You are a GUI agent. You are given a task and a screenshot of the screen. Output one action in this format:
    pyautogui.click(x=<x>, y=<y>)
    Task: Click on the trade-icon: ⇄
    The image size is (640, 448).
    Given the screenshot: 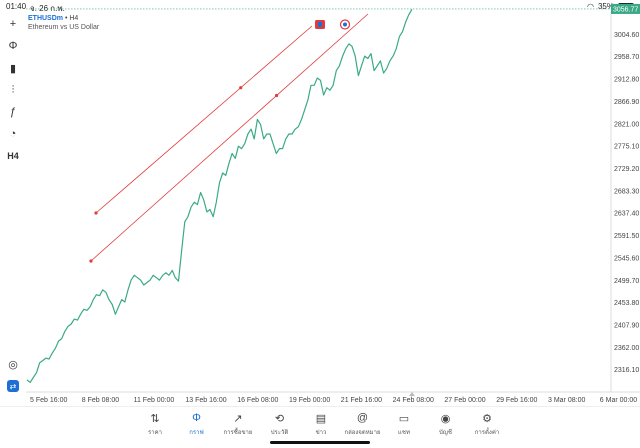 What is the action you would take?
    pyautogui.click(x=13, y=386)
    